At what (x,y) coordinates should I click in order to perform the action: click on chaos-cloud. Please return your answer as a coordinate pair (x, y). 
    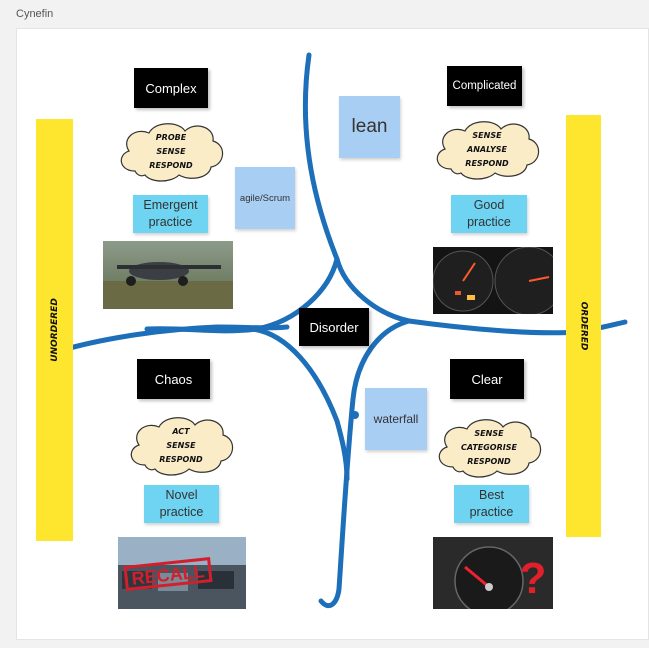
    Looking at the image, I should click on (182, 446).